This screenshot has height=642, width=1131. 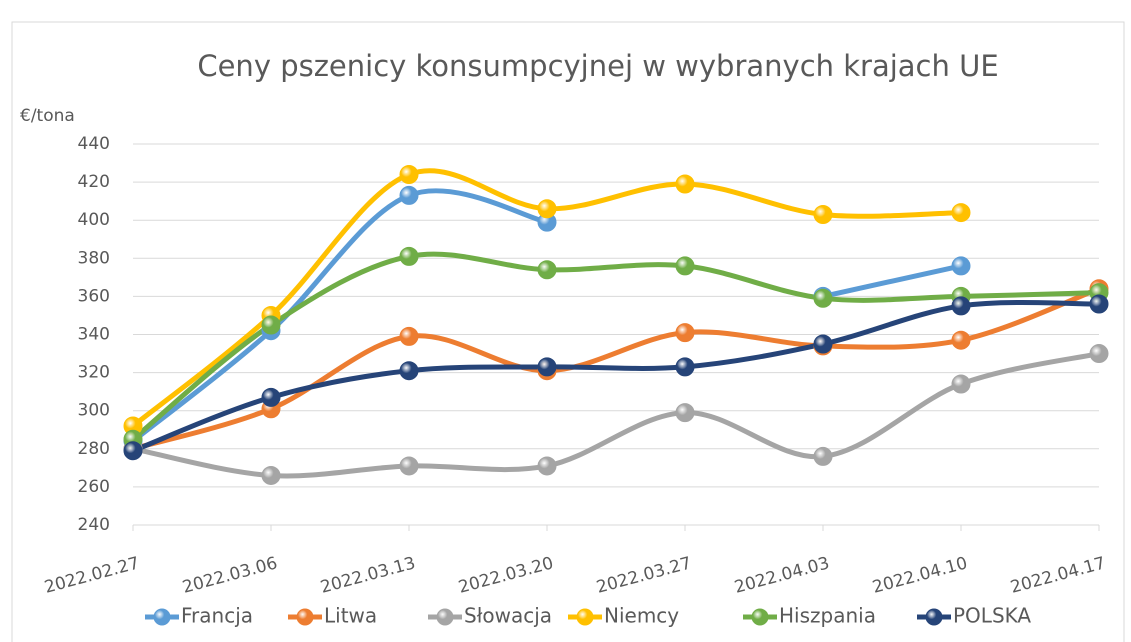 I want to click on legend-label: POLSKA, so click(x=992, y=616).